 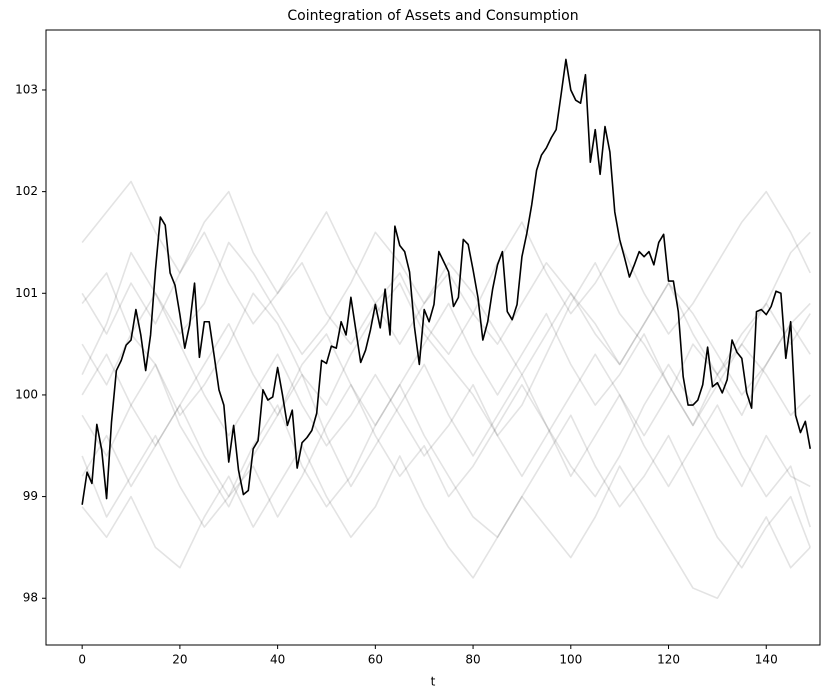 What do you see at coordinates (30, 496) in the screenshot?
I see `y-tick-label: 99` at bounding box center [30, 496].